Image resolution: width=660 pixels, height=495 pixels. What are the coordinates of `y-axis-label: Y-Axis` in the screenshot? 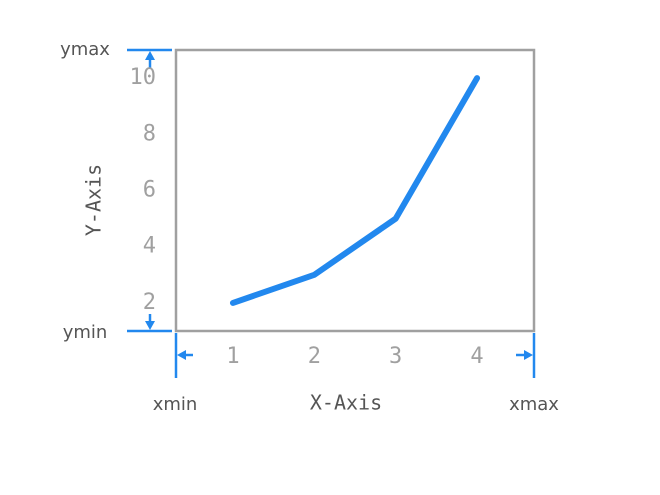 It's located at (94, 200).